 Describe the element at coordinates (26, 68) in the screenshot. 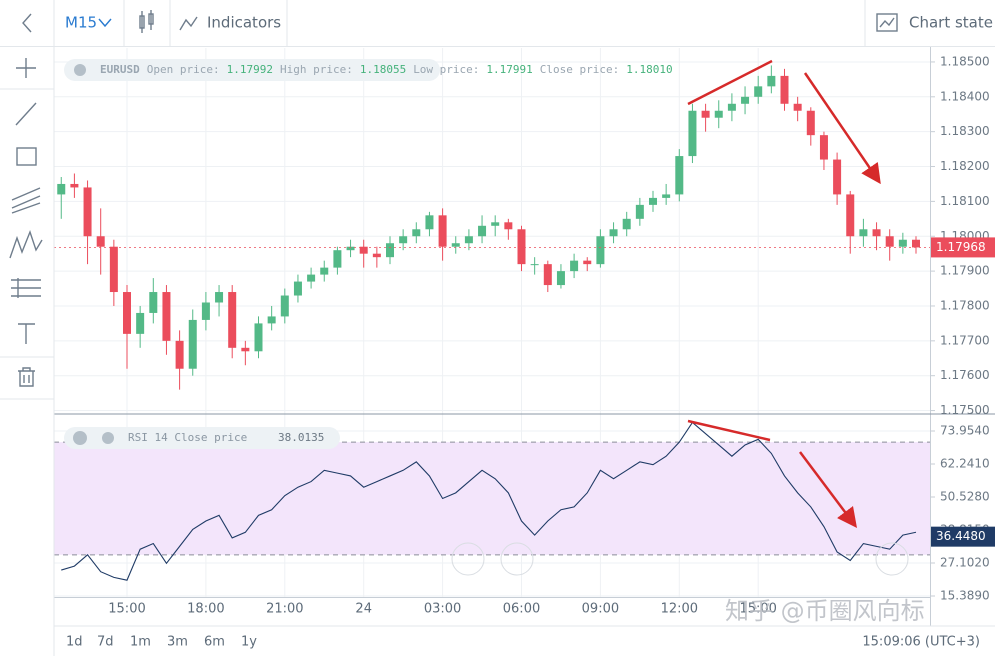

I see `crosshair-tool` at that location.